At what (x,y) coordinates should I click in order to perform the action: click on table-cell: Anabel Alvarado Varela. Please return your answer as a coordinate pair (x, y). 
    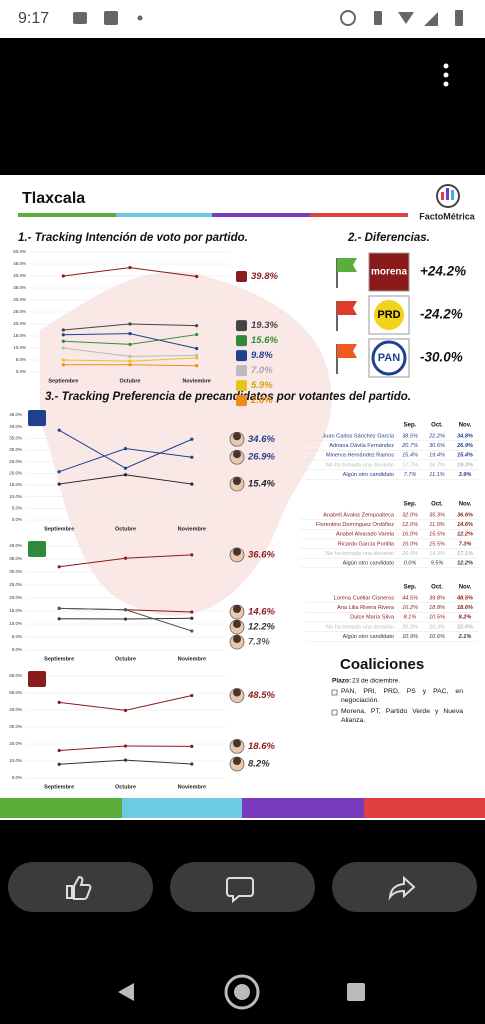
    Looking at the image, I should click on (365, 535).